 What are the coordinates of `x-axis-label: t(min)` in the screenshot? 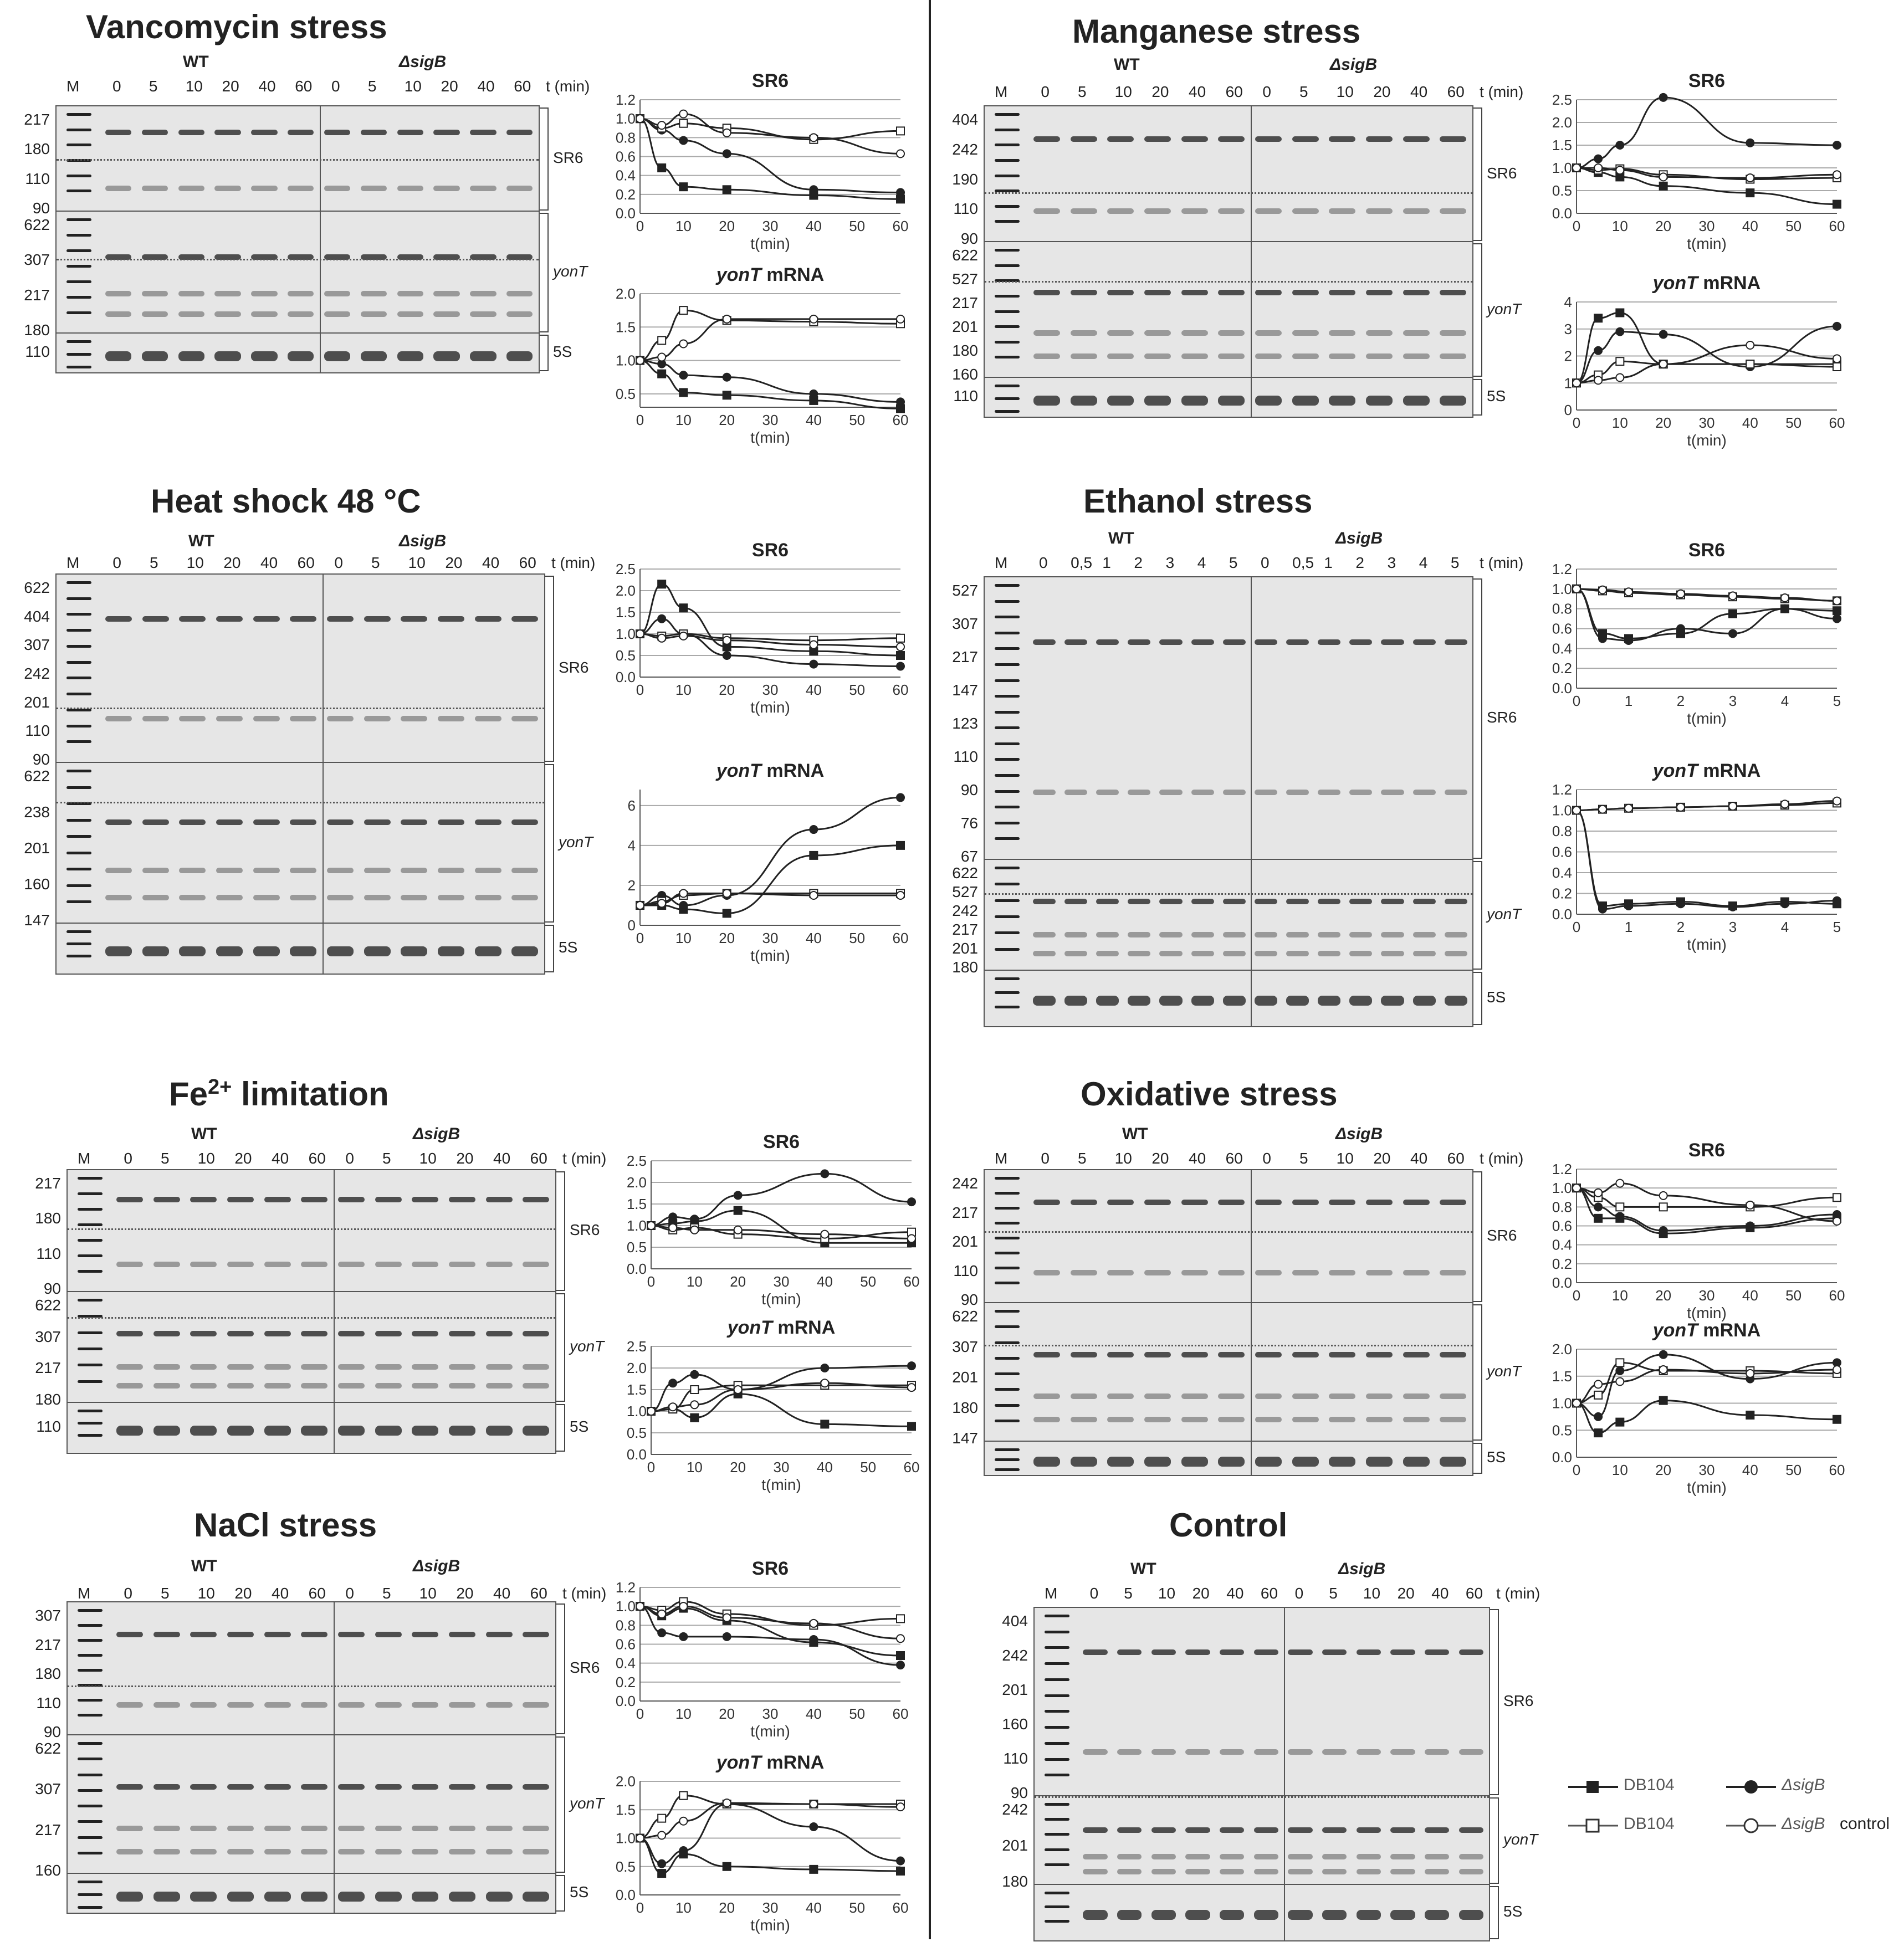 It's located at (1707, 244).